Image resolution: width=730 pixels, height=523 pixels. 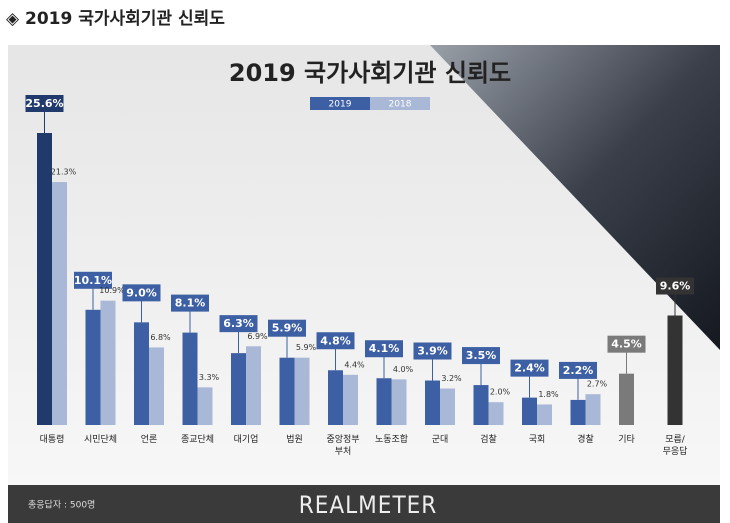 I want to click on x-tick-label: 시민단체, so click(x=100, y=440).